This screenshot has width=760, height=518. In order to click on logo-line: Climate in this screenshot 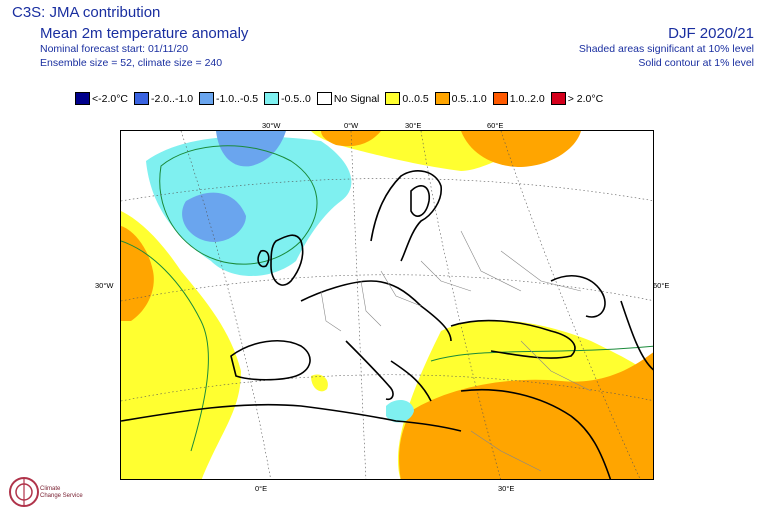, I will do `click(50, 489)`.